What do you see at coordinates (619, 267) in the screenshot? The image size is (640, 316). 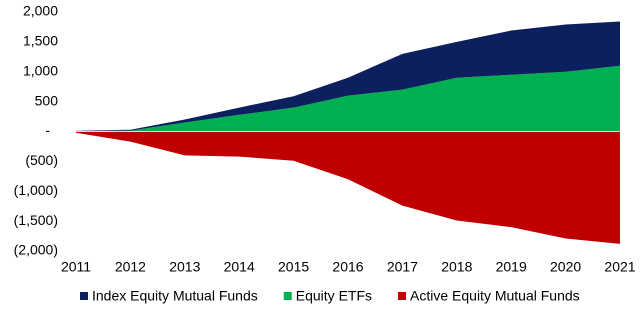 I see `x-tick-label: 2021` at bounding box center [619, 267].